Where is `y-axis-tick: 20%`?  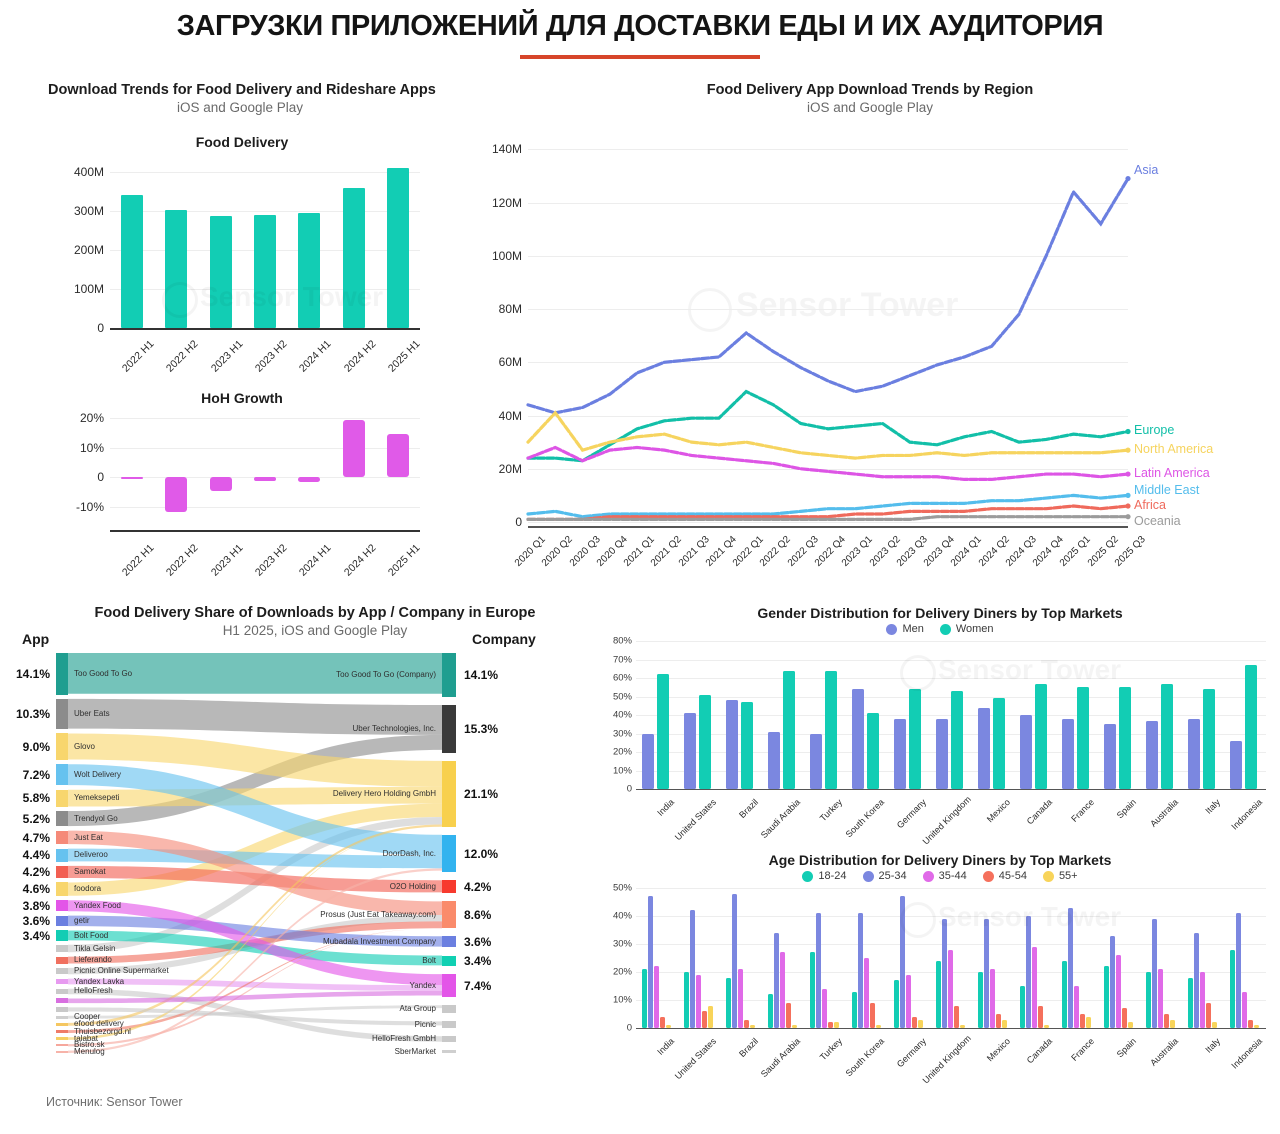 y-axis-tick: 20% is located at coordinates (622, 972).